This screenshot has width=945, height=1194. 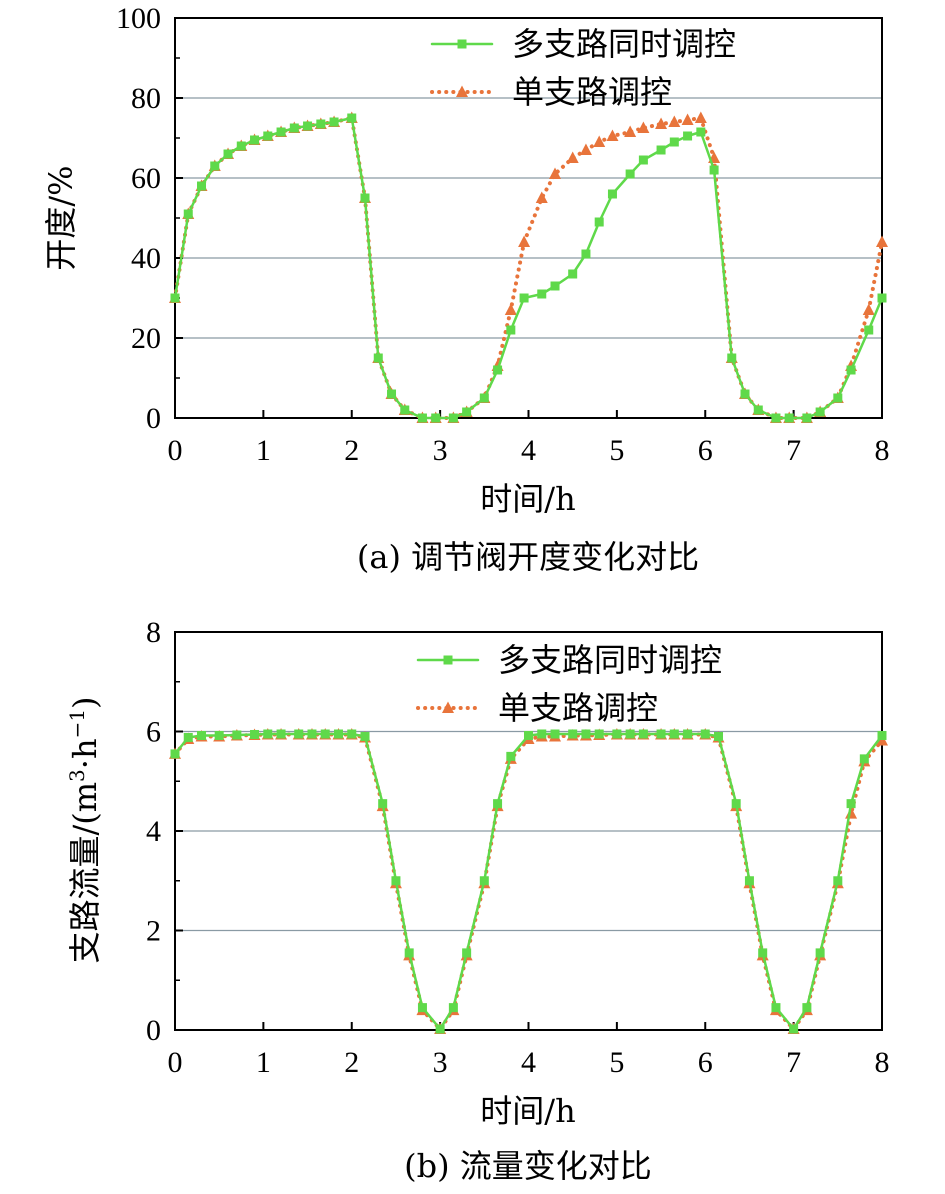 What do you see at coordinates (351, 1062) in the screenshot?
I see `x-tick-label: 2` at bounding box center [351, 1062].